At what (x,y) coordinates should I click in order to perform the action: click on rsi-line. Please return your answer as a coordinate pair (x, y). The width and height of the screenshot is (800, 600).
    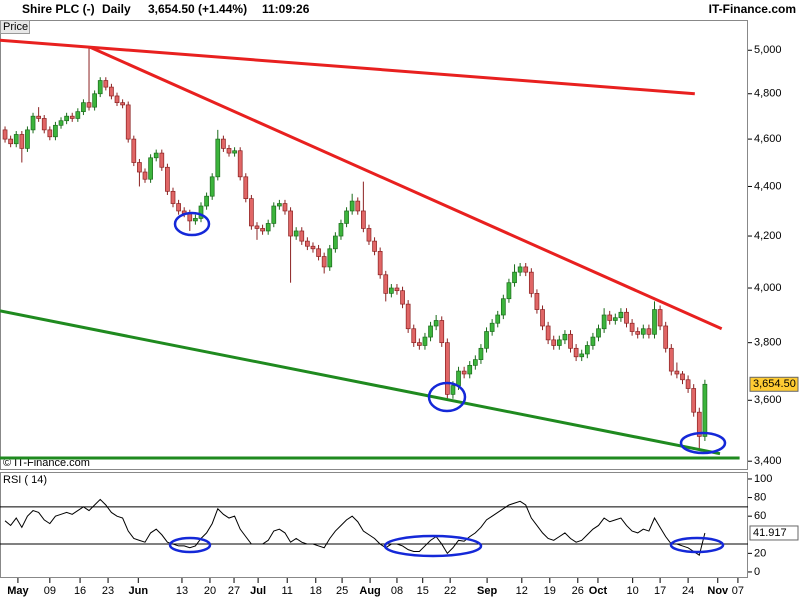
    Looking at the image, I should click on (355, 527).